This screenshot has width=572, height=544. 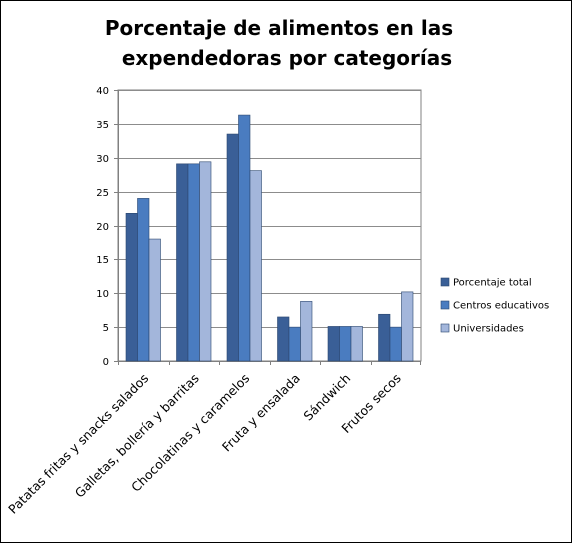 What do you see at coordinates (102, 294) in the screenshot?
I see `y-tick-label: 10` at bounding box center [102, 294].